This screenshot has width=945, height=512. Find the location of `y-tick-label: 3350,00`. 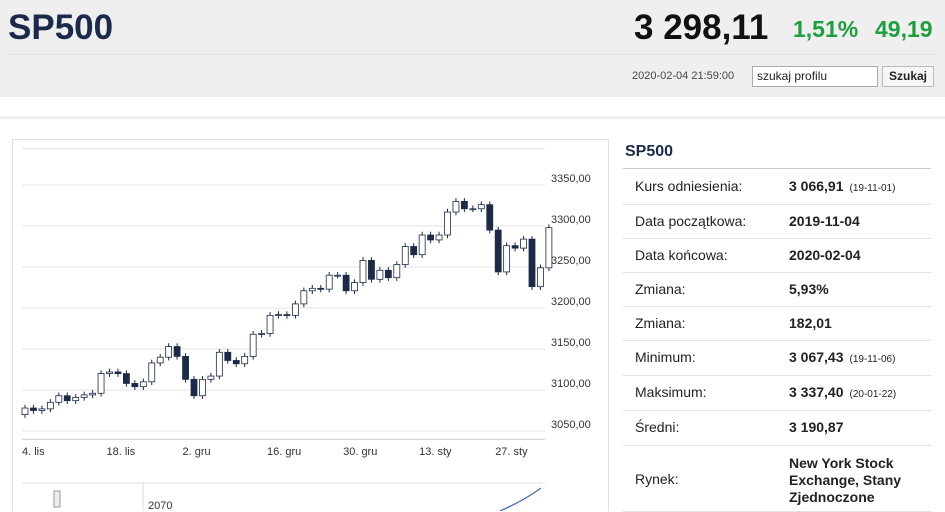

y-tick-label: 3350,00 is located at coordinates (571, 179).